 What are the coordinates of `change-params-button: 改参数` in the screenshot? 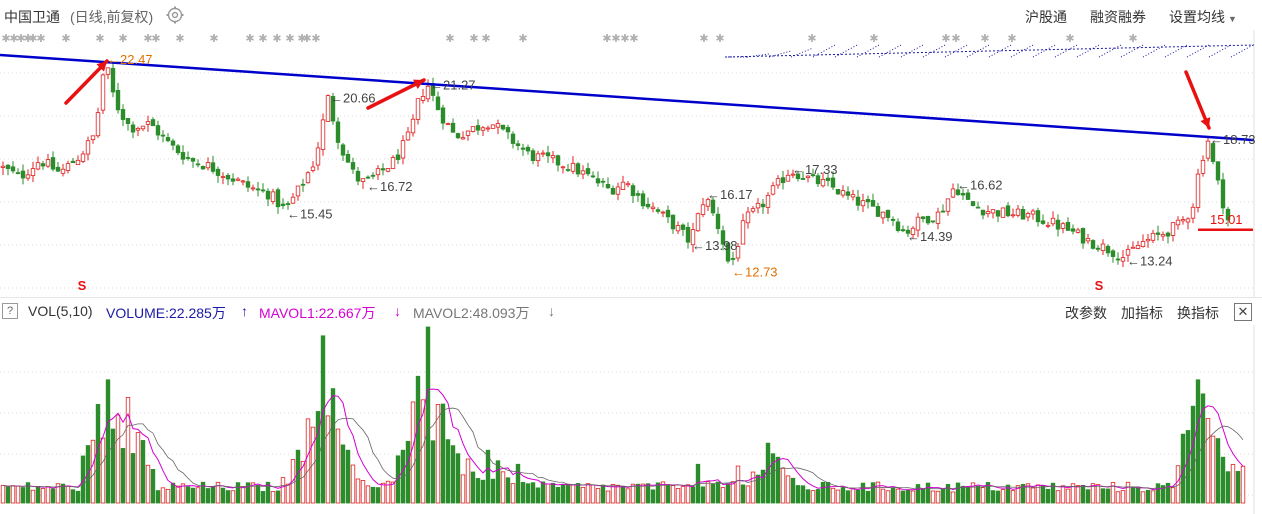 It's located at (1086, 313).